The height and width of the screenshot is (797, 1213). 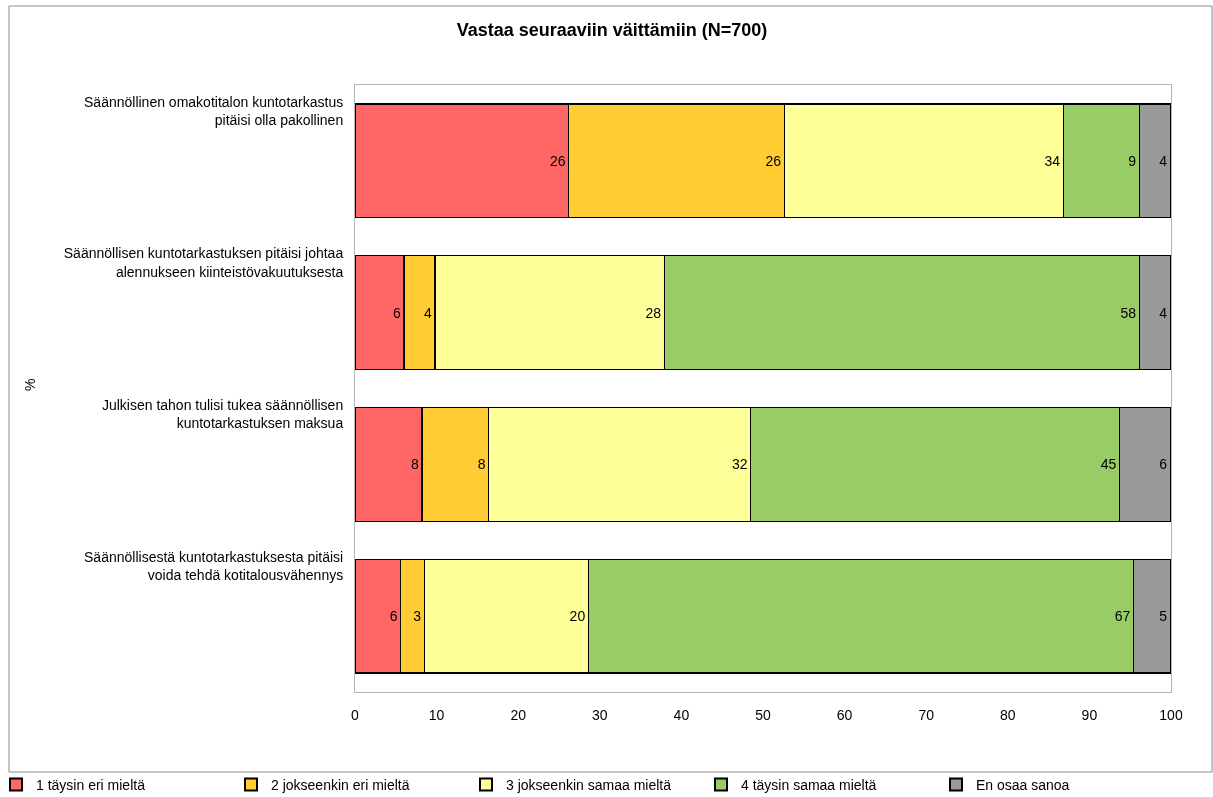 I want to click on y-axis-title: %, so click(x=30, y=384).